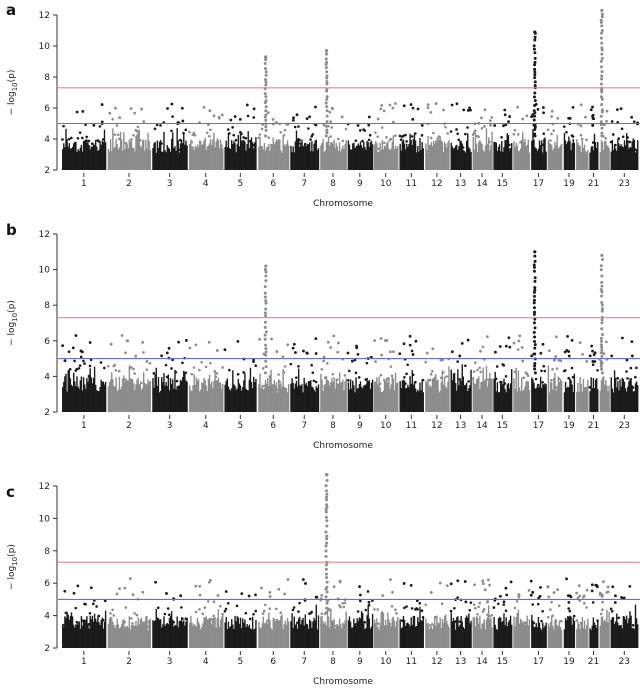 The image size is (644, 689). What do you see at coordinates (582, 376) in the screenshot?
I see `chromosome-20-points` at bounding box center [582, 376].